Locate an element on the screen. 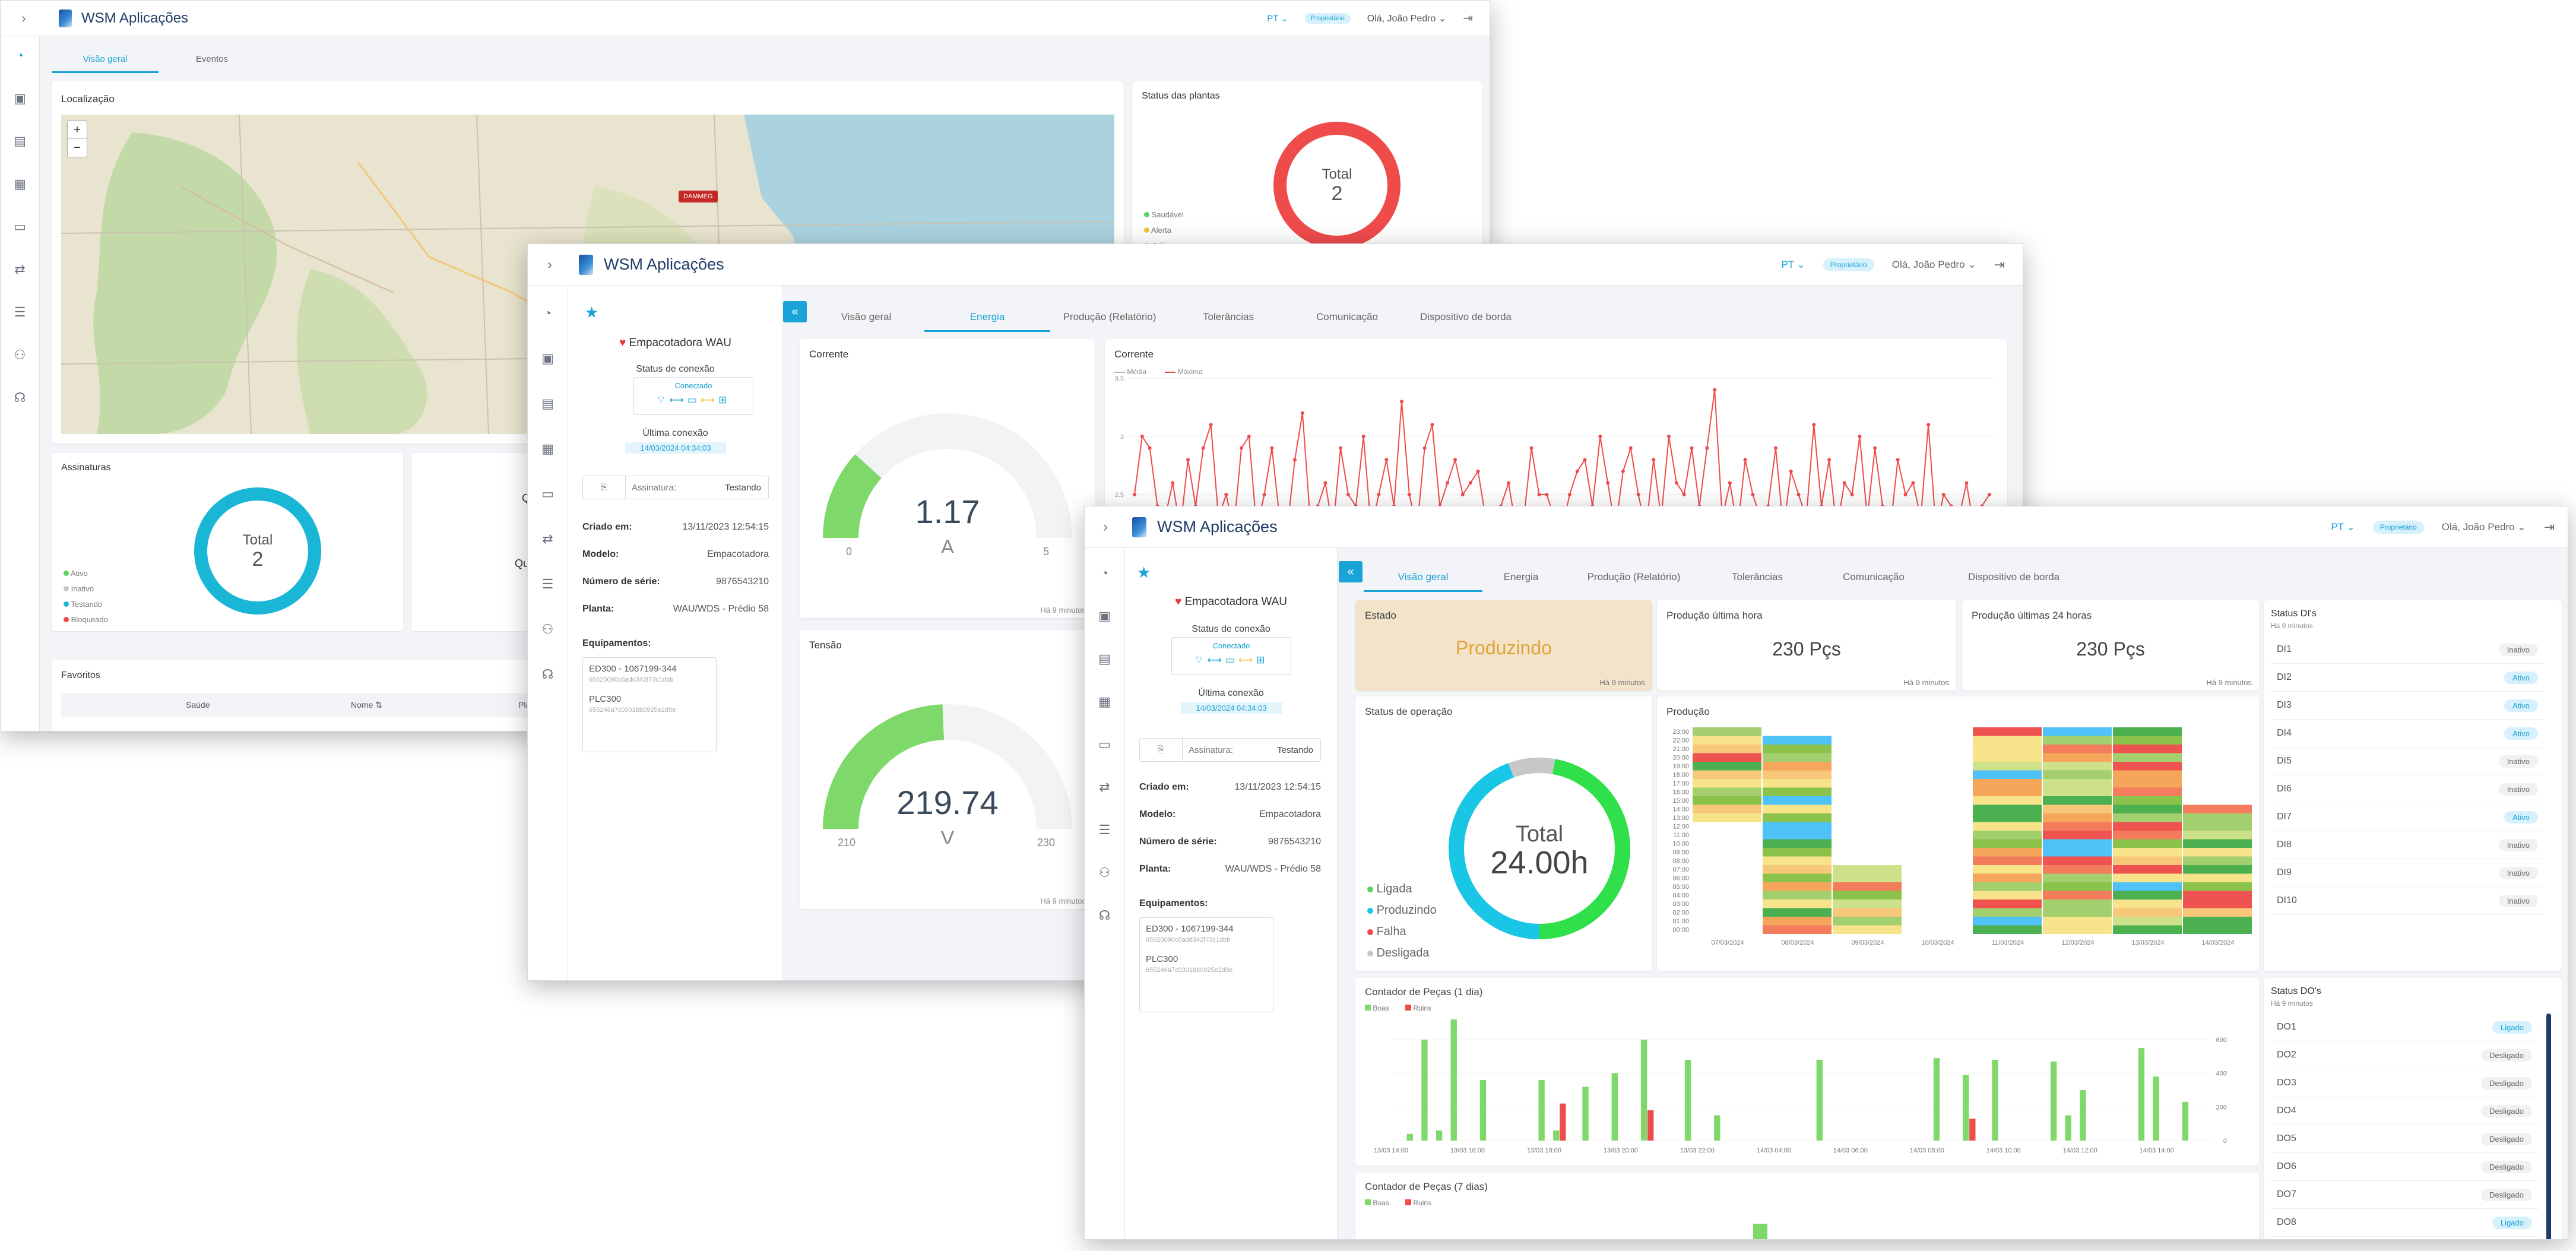 This screenshot has width=2576, height=1251. device-name: ♥ Empacotadora WAU is located at coordinates (1231, 602).